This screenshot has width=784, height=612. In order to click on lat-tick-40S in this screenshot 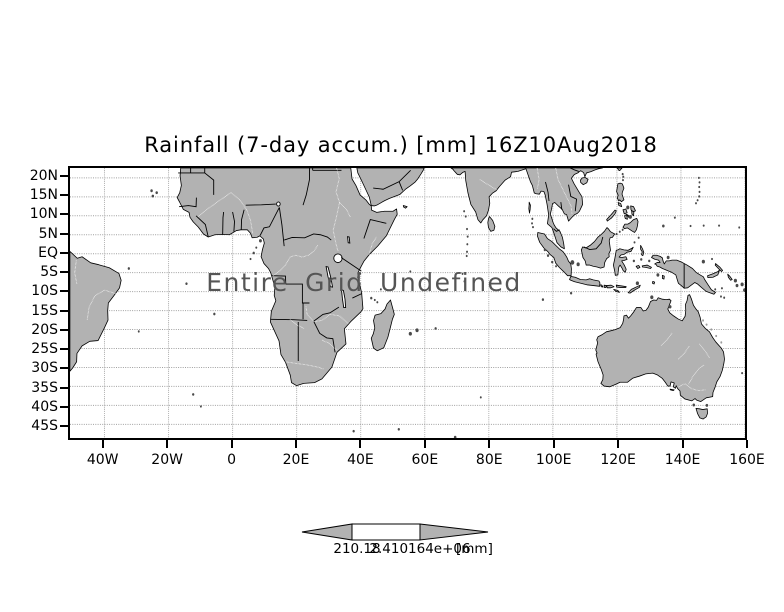, I will do `click(64, 406)`.